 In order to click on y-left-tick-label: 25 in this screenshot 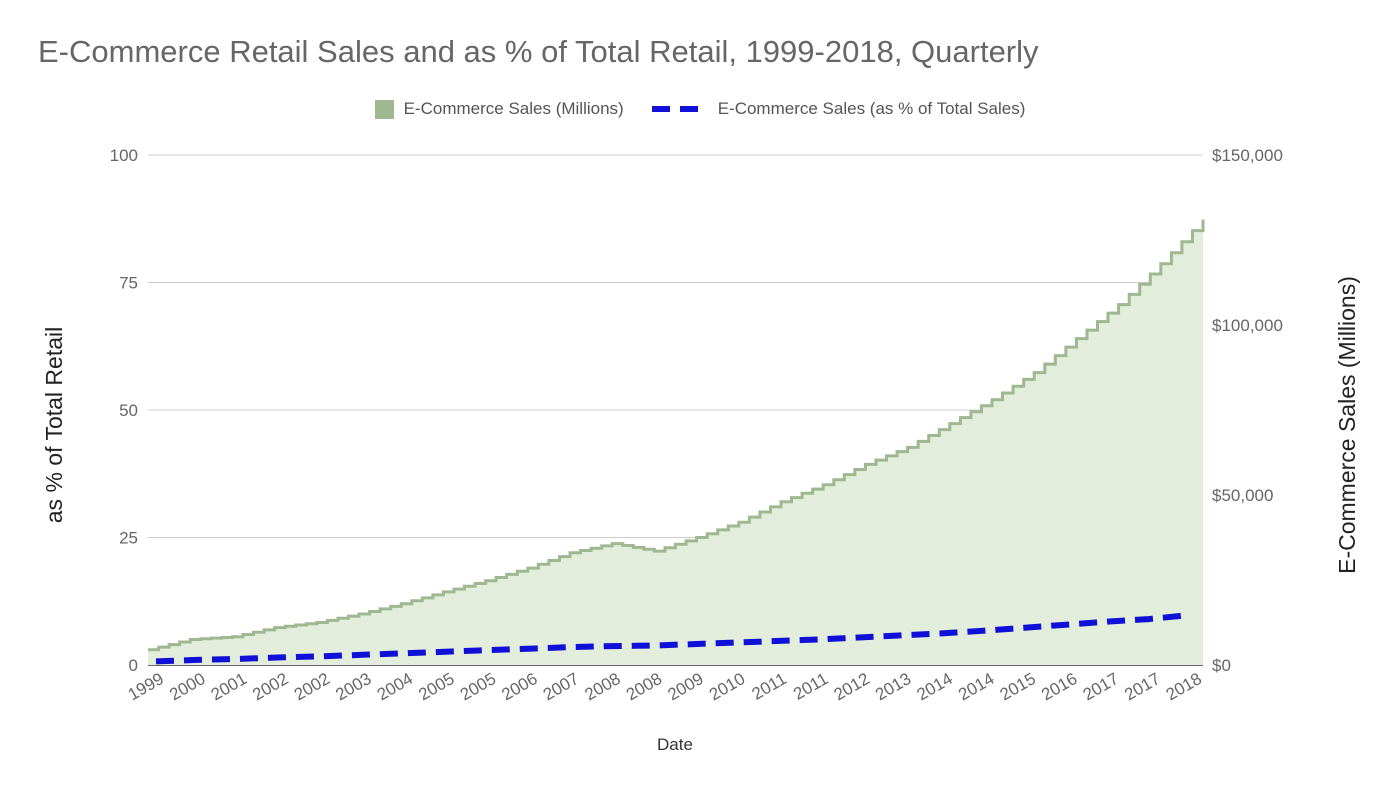, I will do `click(128, 538)`.